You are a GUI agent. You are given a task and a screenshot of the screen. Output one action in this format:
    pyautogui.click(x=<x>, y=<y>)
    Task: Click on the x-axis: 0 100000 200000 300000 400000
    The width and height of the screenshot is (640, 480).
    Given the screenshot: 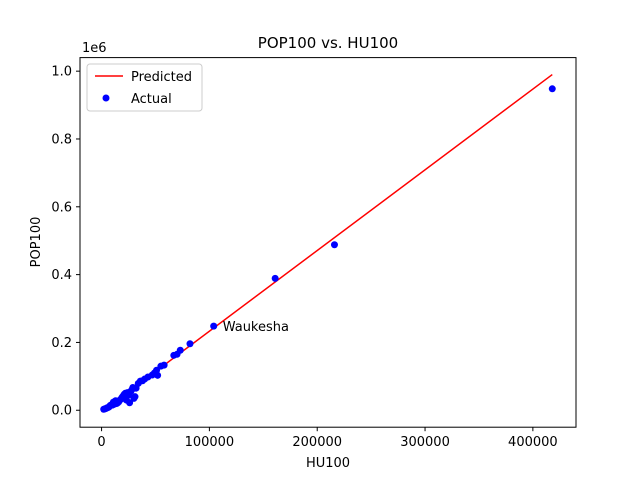 What is the action you would take?
    pyautogui.click(x=327, y=438)
    